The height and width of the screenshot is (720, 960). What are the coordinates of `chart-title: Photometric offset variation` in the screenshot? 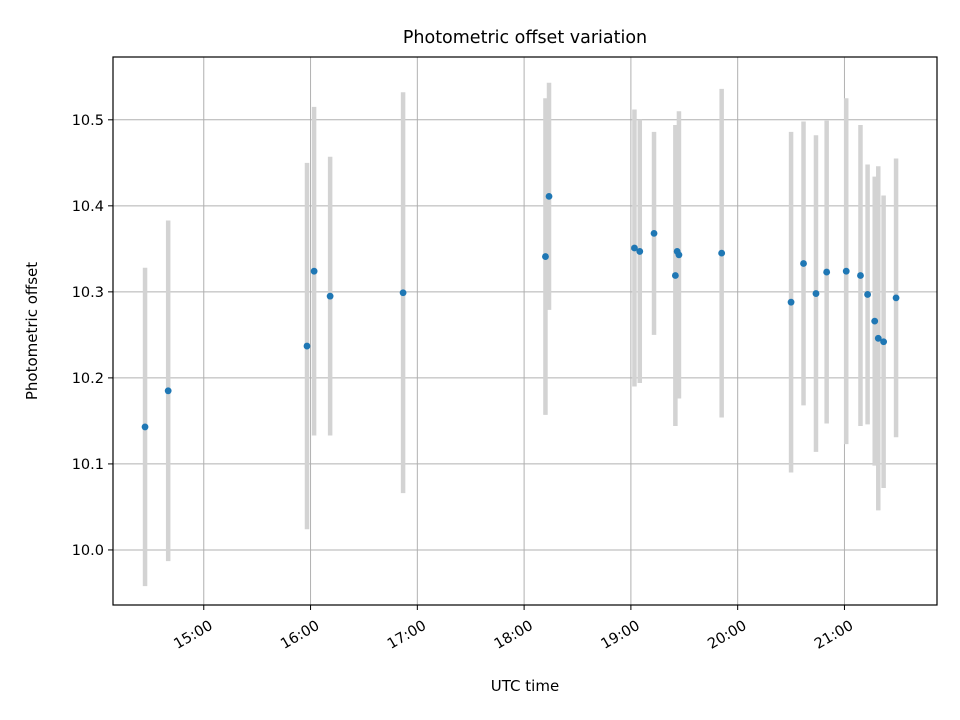 It's located at (525, 38).